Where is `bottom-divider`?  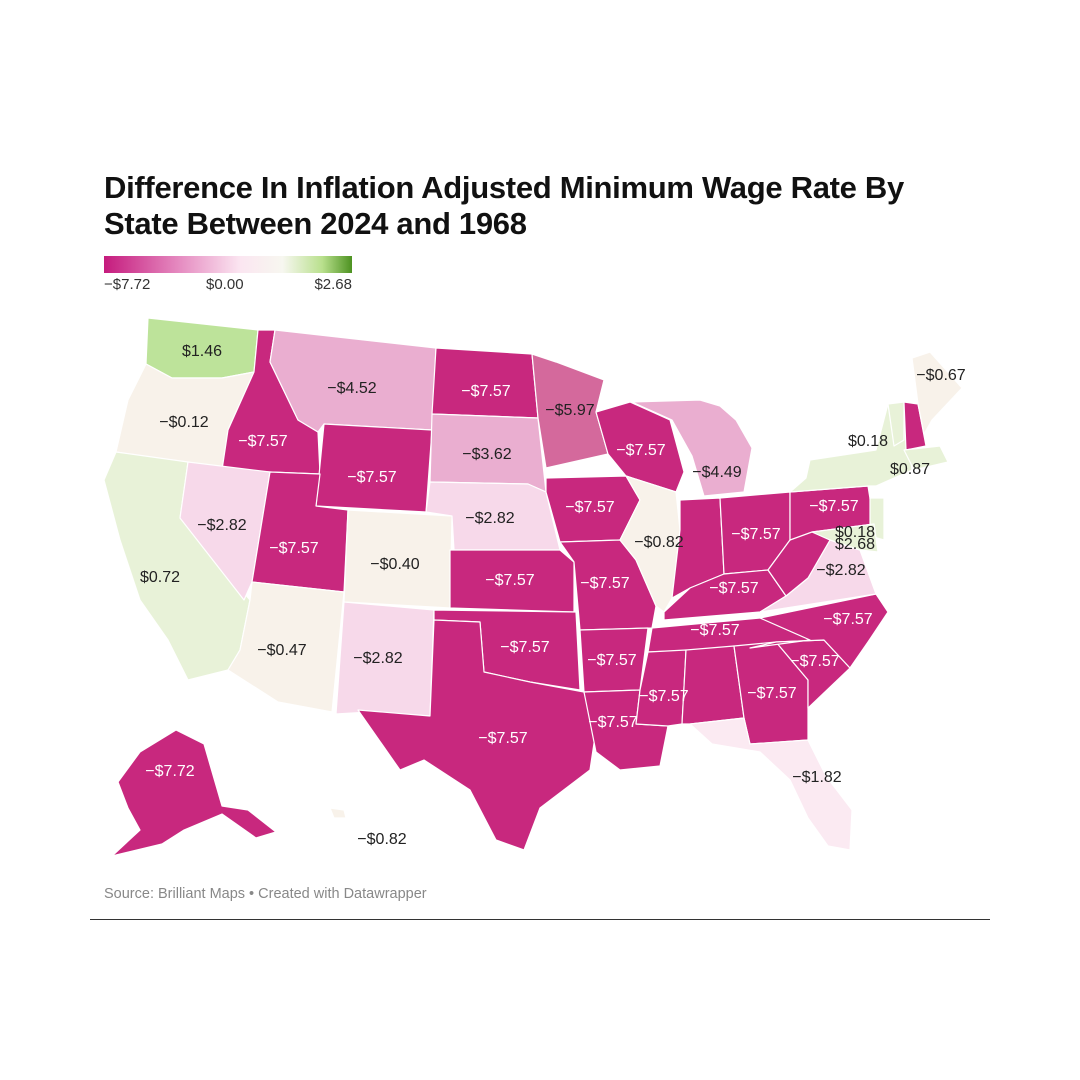
bottom-divider is located at coordinates (540, 919).